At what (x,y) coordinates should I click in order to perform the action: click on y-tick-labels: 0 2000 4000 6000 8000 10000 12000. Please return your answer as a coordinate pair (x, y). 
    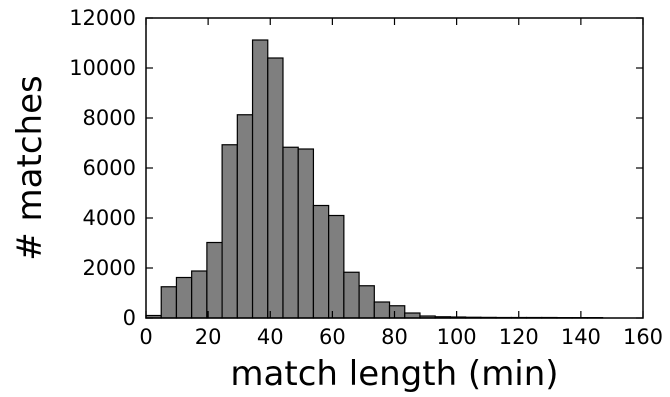
    Looking at the image, I should click on (102, 168).